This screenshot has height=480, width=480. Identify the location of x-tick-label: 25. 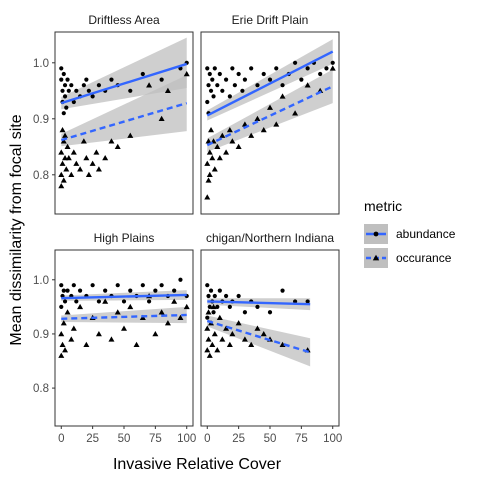
(238, 439).